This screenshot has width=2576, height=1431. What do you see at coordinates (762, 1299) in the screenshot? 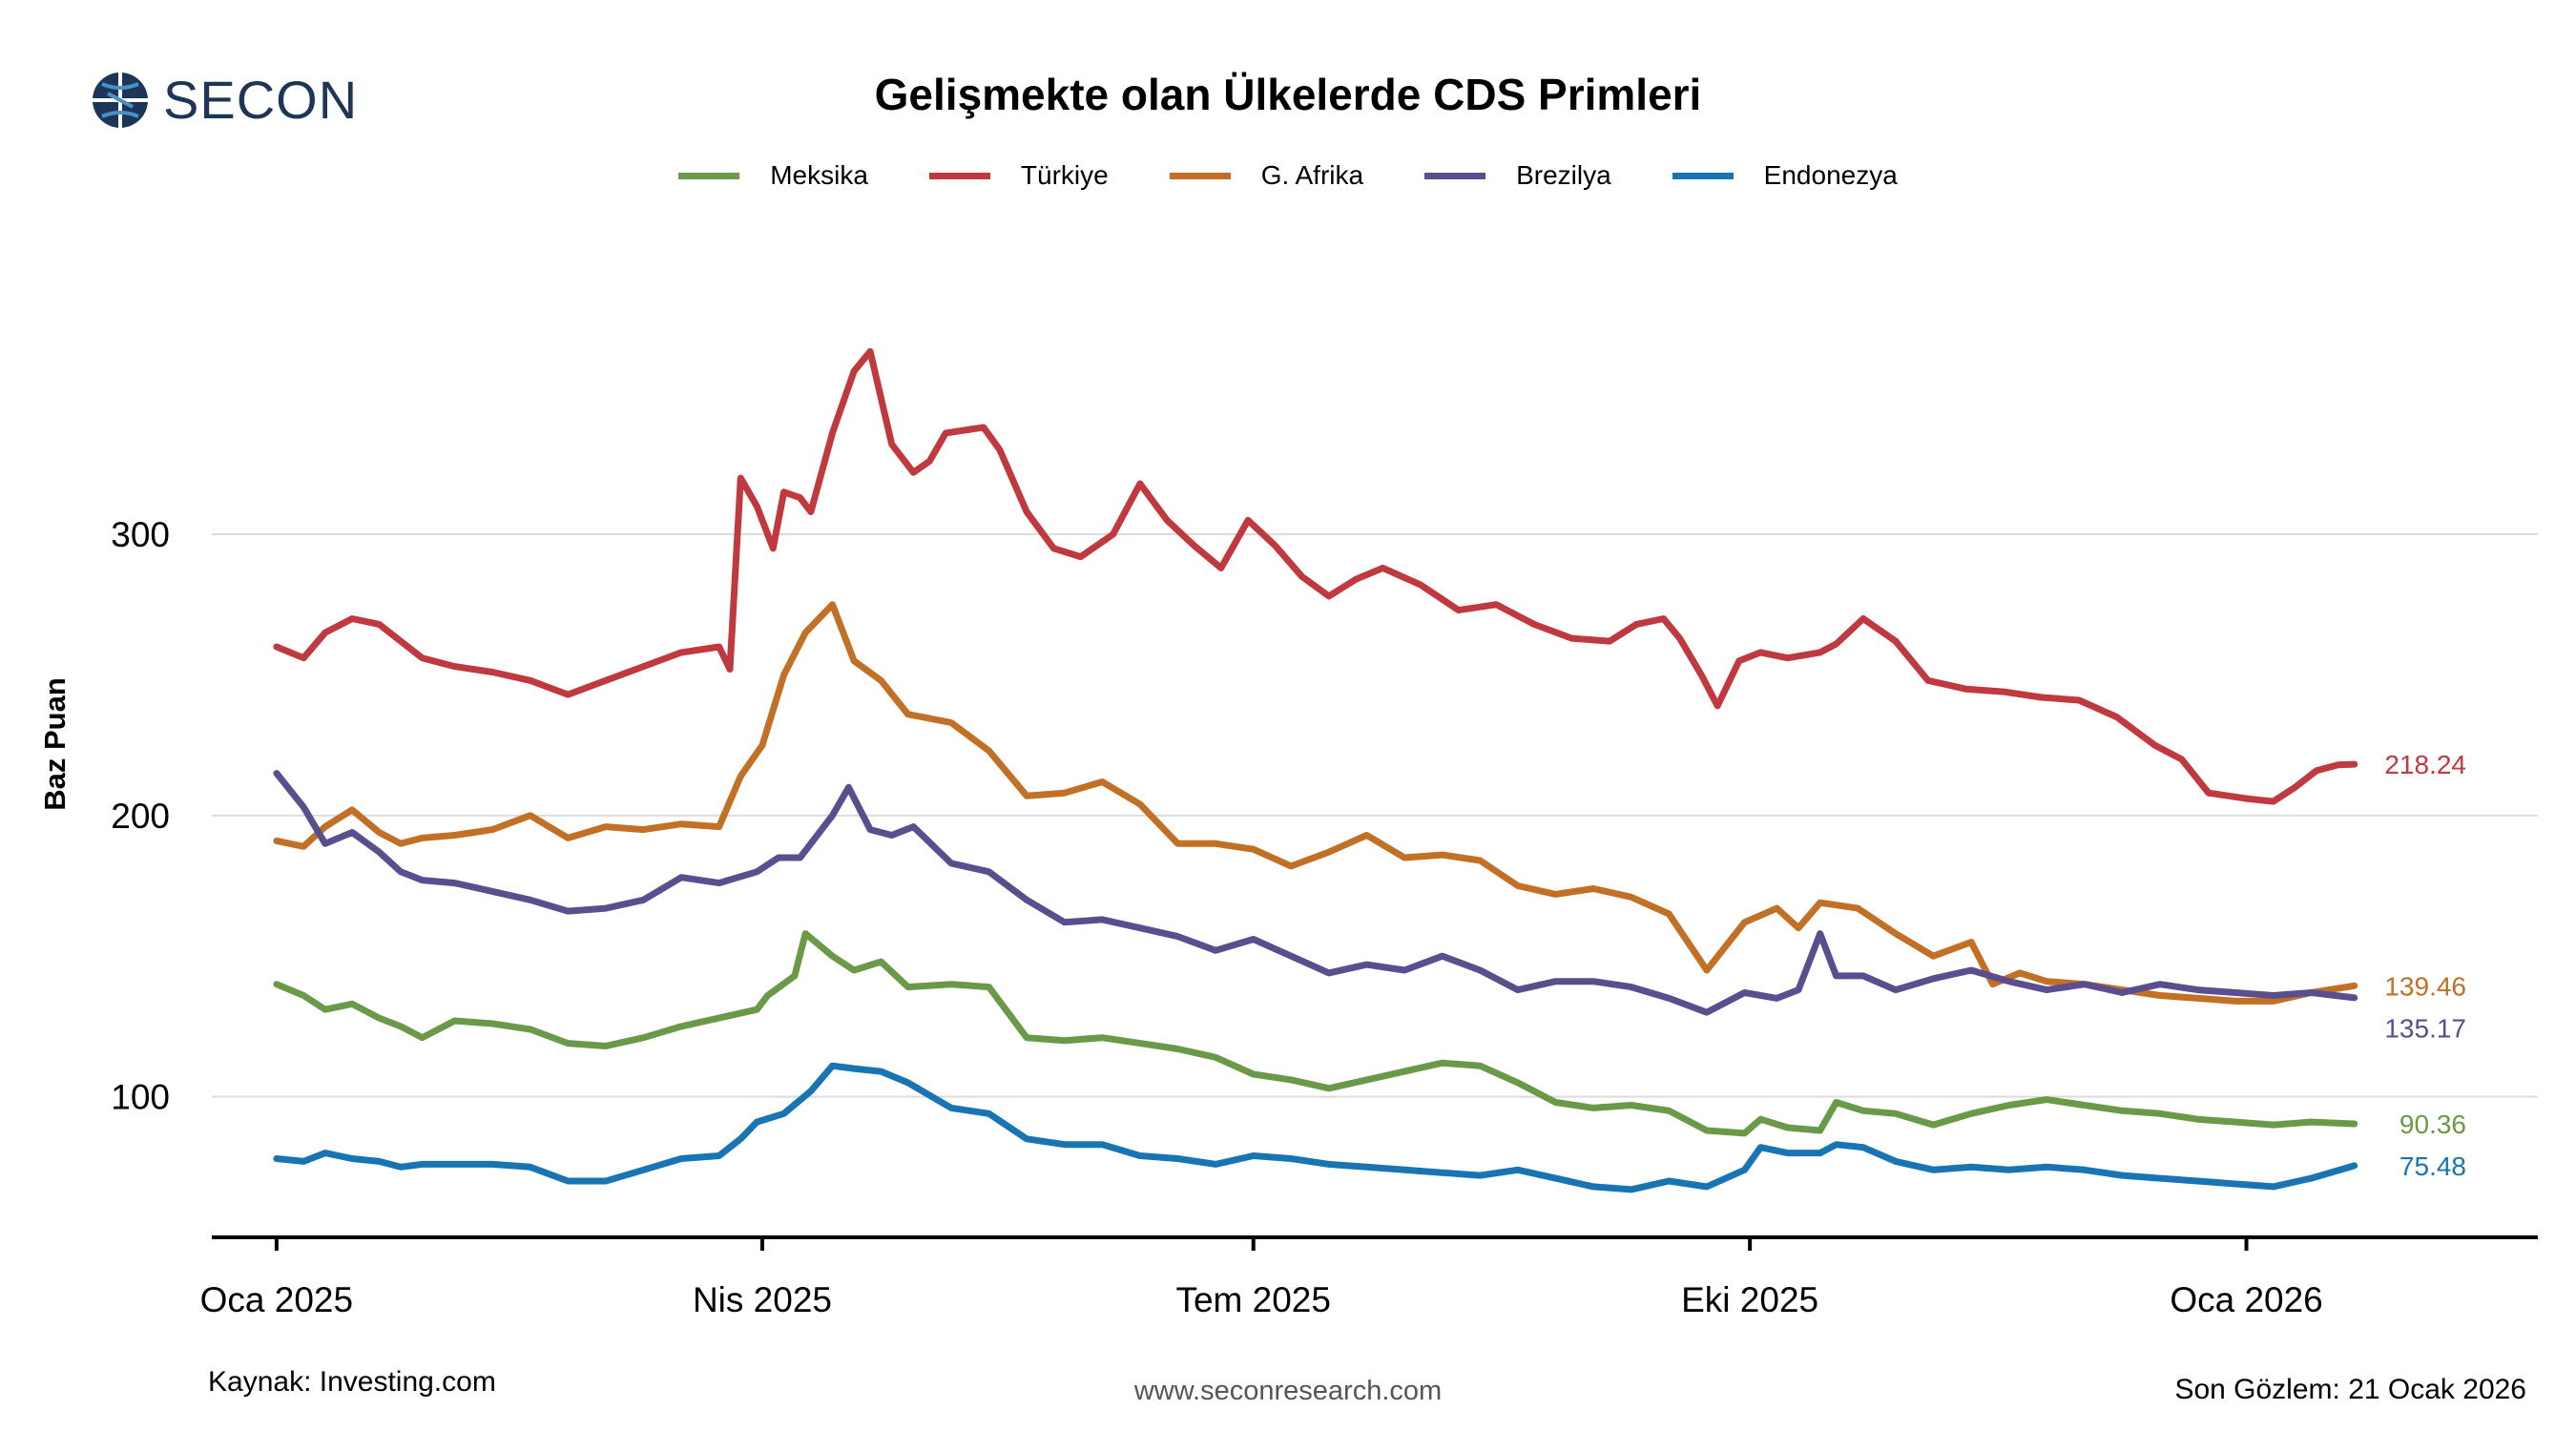
I see `x-tick-label: Nis 2025` at bounding box center [762, 1299].